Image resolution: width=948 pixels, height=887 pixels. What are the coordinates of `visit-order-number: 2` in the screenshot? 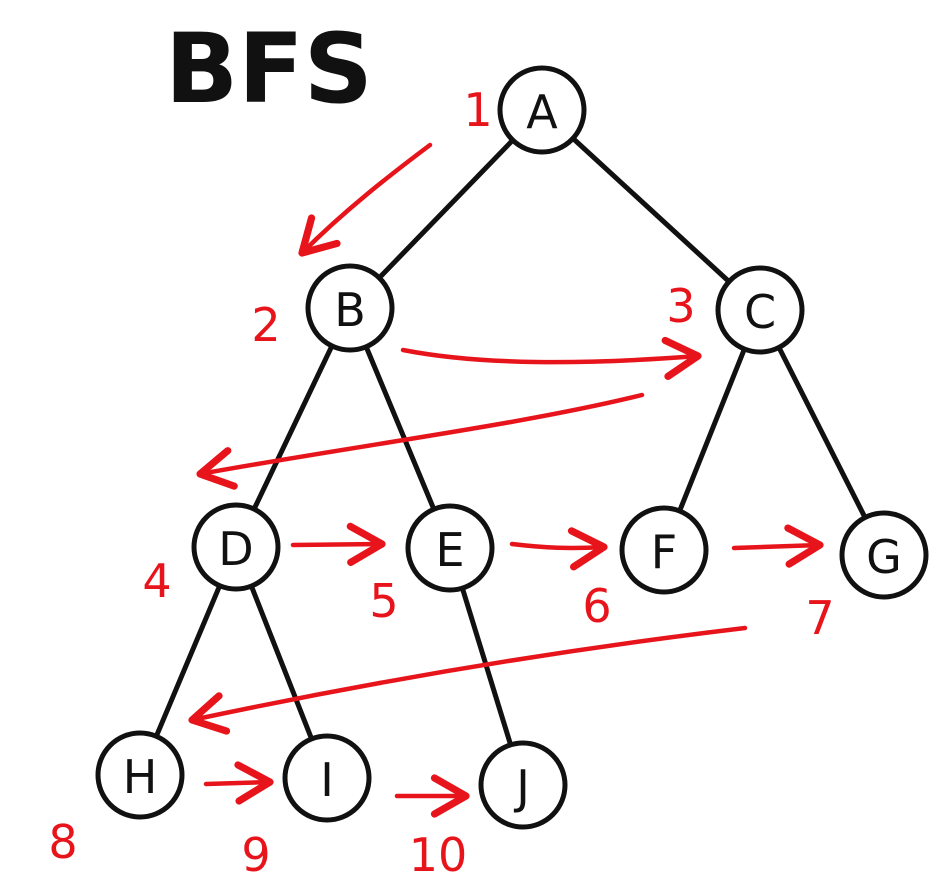 It's located at (265, 325).